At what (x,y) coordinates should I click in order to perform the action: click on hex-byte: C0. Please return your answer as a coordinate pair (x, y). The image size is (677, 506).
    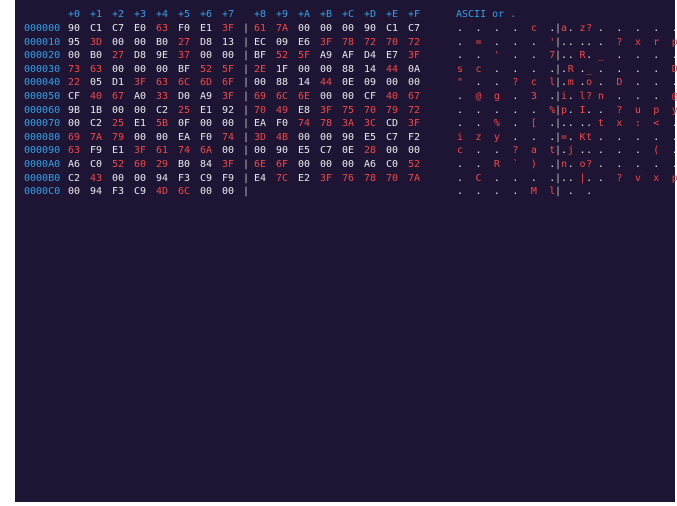
    Looking at the image, I should click on (96, 164).